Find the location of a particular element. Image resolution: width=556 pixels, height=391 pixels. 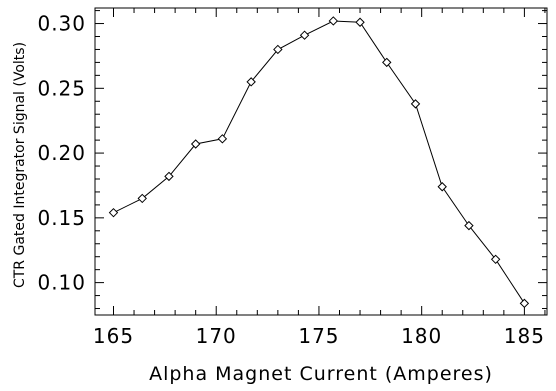

x-tick-label: 180 is located at coordinates (421, 336).